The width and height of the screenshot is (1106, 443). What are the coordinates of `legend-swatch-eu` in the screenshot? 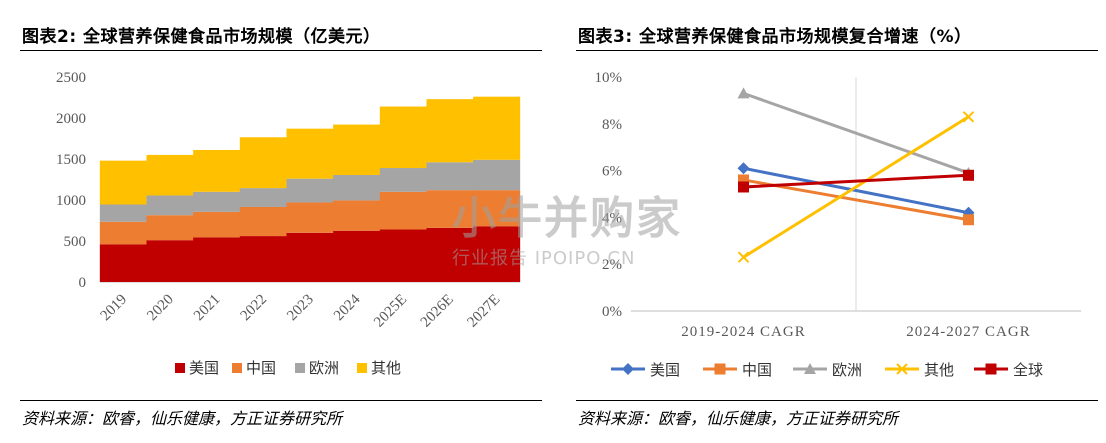 It's located at (300, 368).